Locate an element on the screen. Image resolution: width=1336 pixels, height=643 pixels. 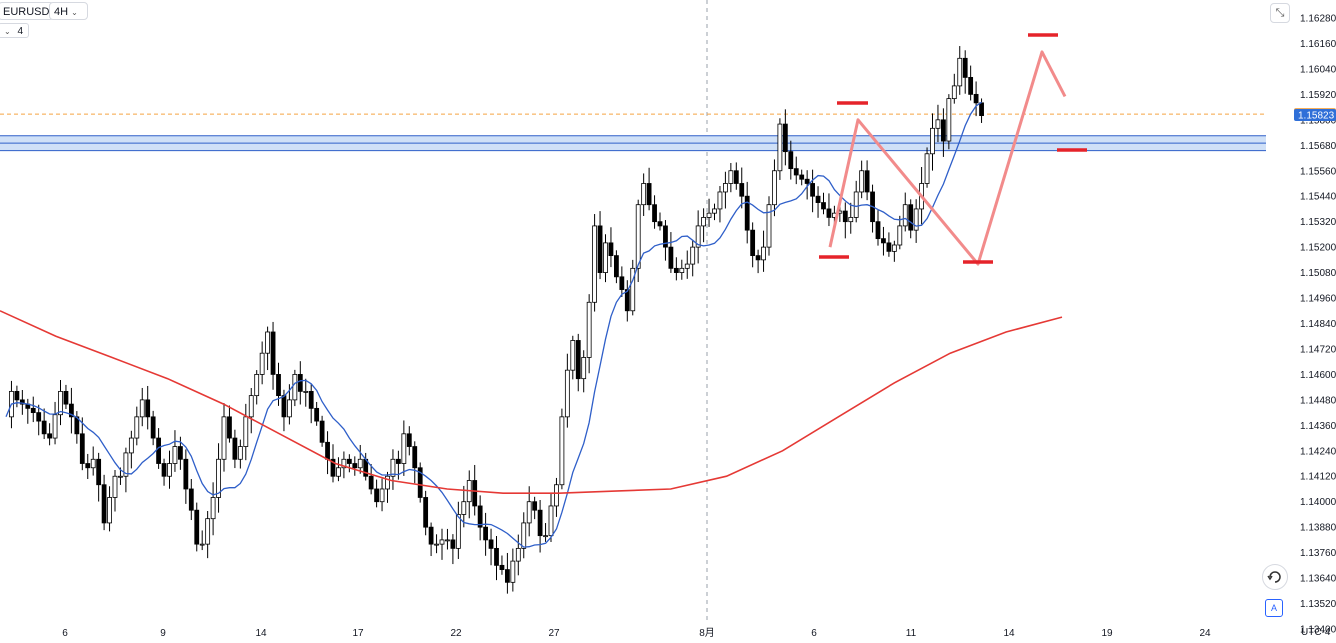
x-tick-label: 8月 is located at coordinates (707, 633).